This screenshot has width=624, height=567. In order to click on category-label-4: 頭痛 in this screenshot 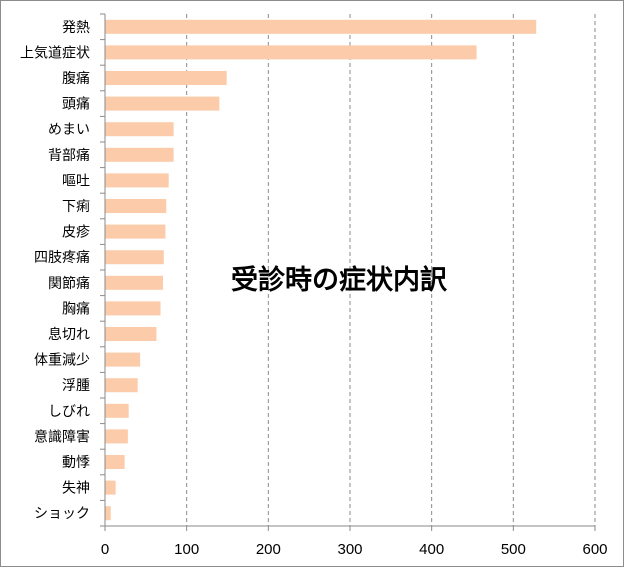, I will do `click(76, 104)`.